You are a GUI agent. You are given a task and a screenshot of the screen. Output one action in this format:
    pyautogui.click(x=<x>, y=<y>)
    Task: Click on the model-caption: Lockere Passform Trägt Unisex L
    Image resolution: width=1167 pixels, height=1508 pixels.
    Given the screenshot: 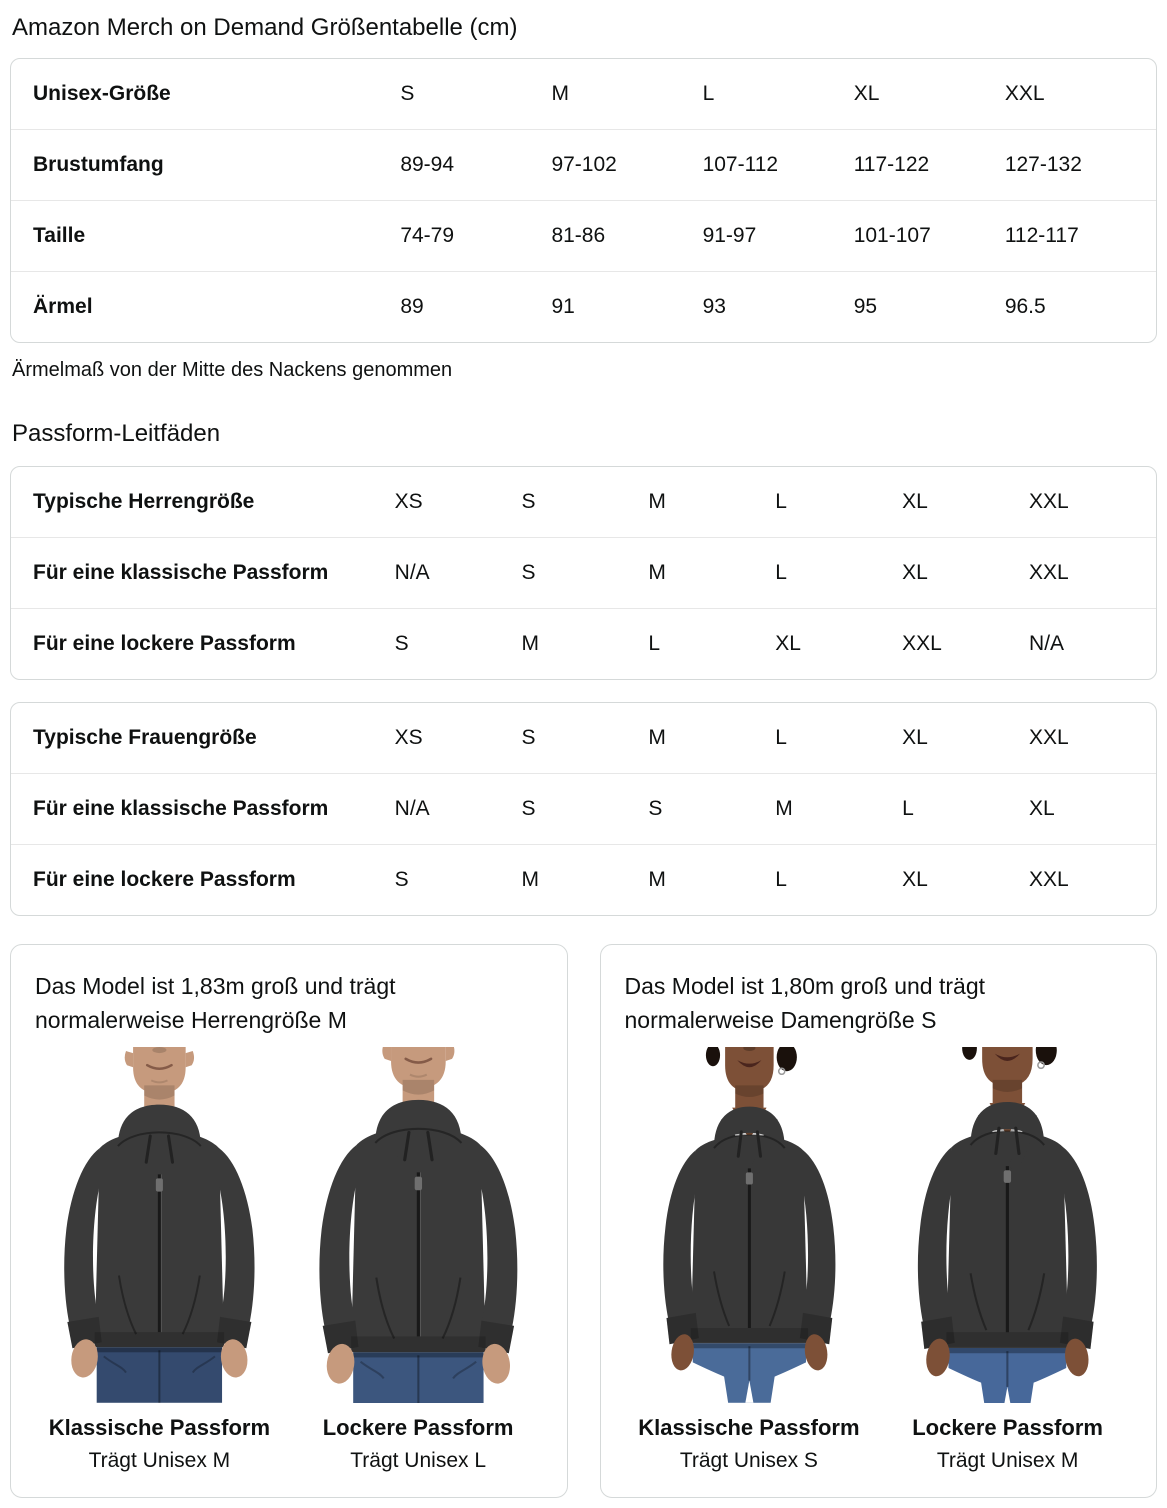 What is the action you would take?
    pyautogui.click(x=418, y=1444)
    